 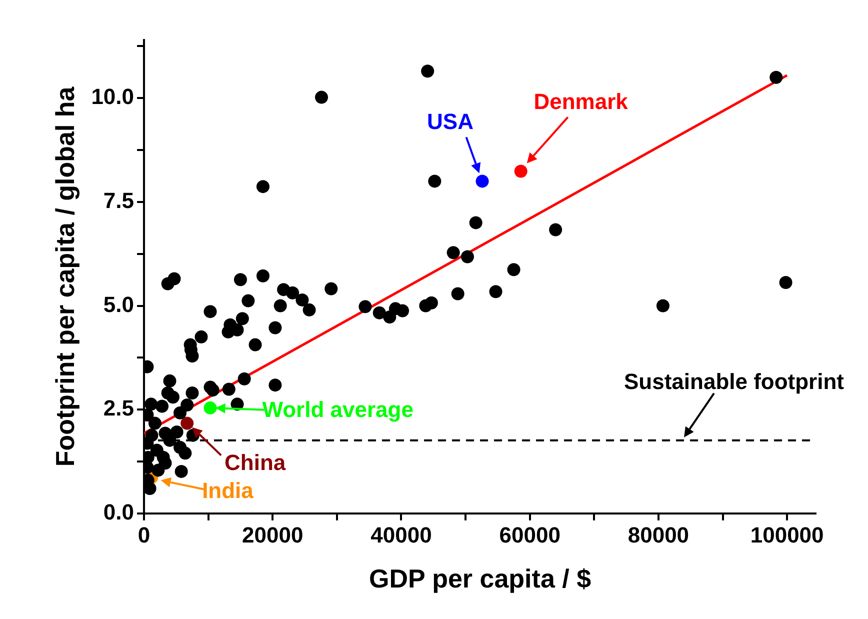 What do you see at coordinates (118, 304) in the screenshot?
I see `y-tick-label: 5.0` at bounding box center [118, 304].